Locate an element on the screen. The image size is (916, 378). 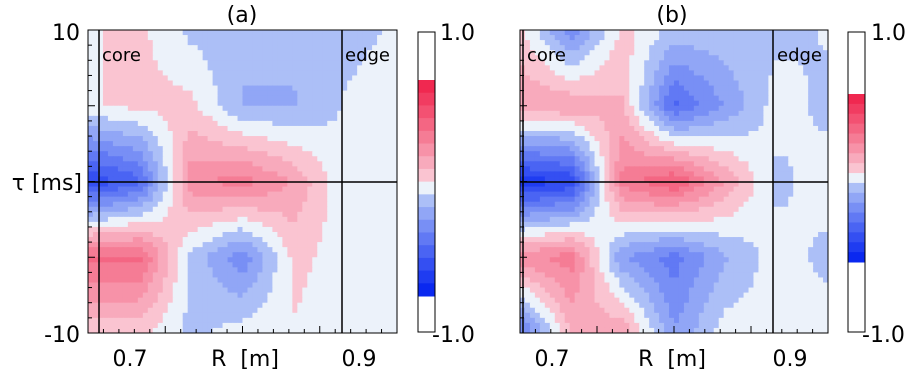
colorbar-a-max: 1.0 is located at coordinates (457, 33).